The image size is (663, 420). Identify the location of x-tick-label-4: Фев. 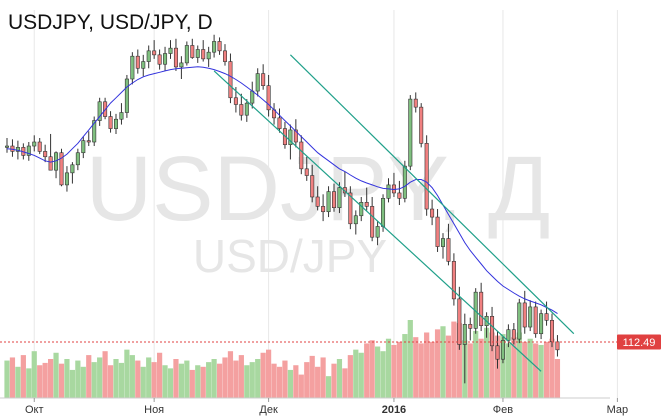
(503, 410).